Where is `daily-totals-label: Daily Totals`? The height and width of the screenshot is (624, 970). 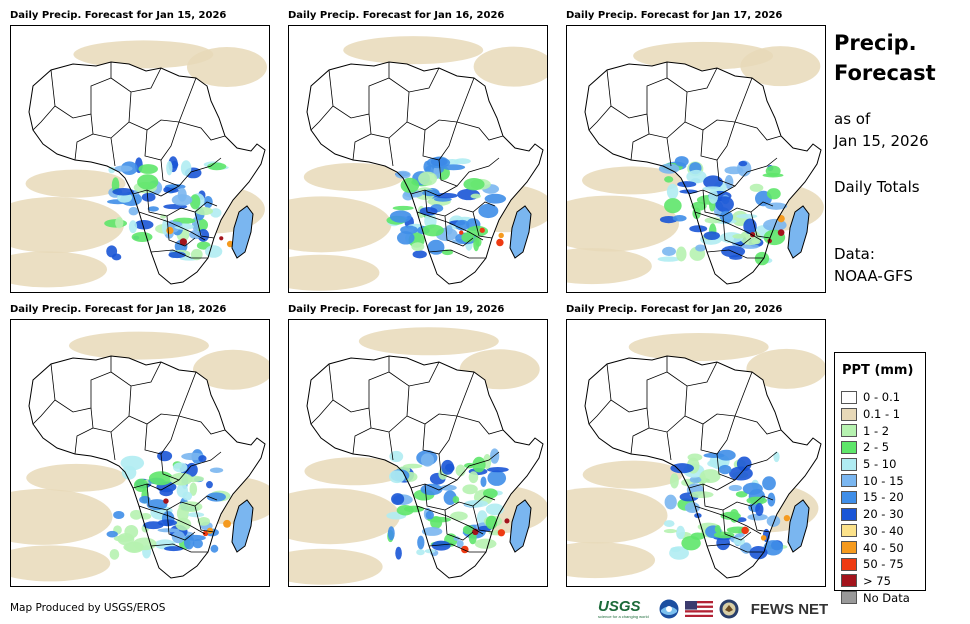
daily-totals-label: Daily Totals is located at coordinates (877, 187).